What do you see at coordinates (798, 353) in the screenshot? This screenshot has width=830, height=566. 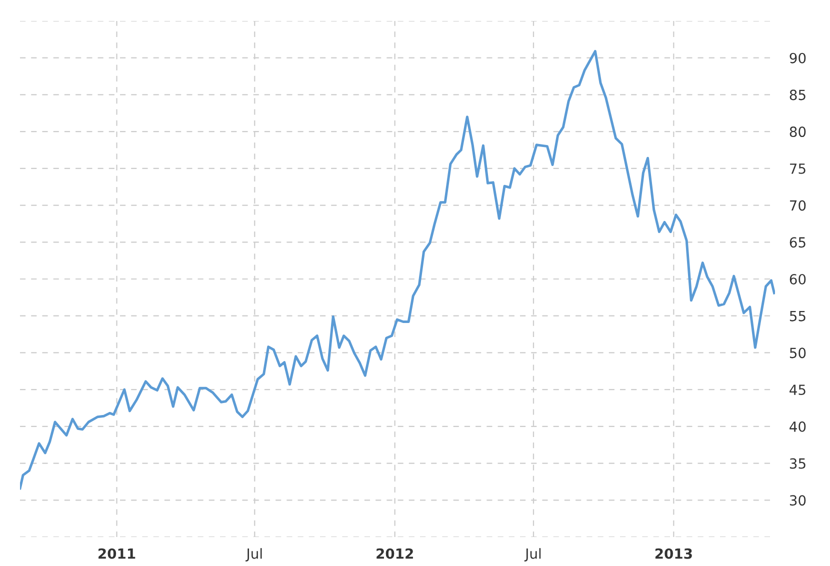 I see `y-tick-label: 50` at bounding box center [798, 353].